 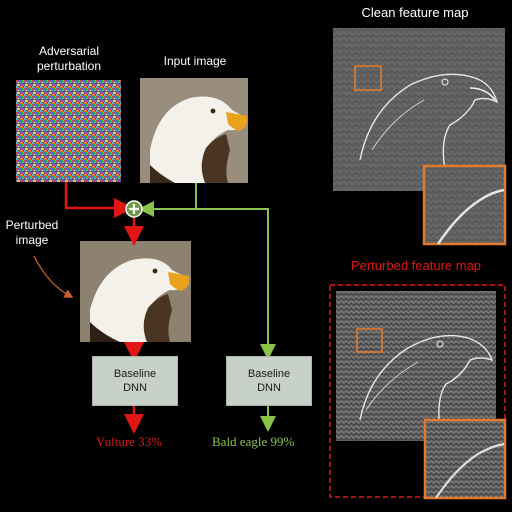 What do you see at coordinates (32, 232) in the screenshot?
I see `label-perturbed-image: Perturbed image` at bounding box center [32, 232].